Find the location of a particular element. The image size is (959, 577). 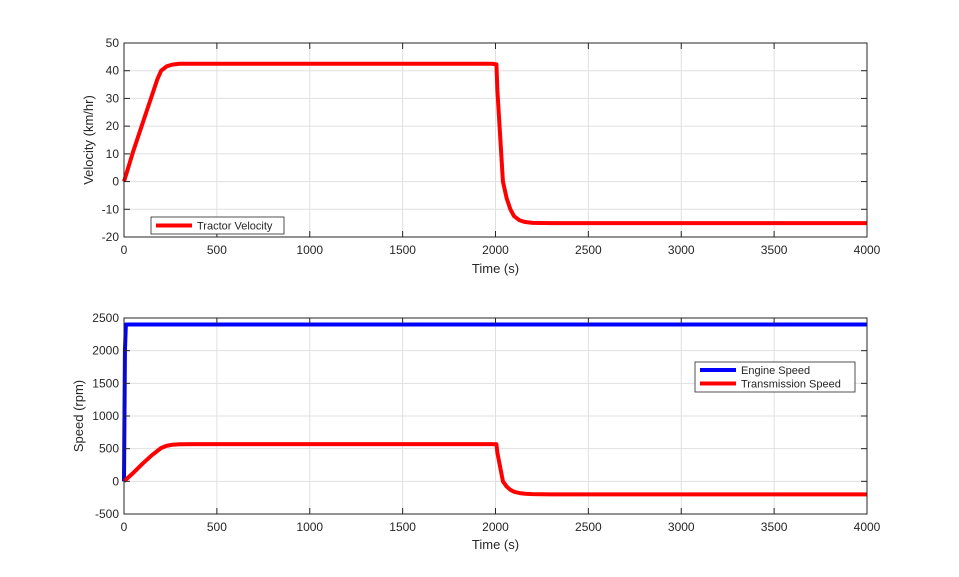

speed-x-tick-label: 500 is located at coordinates (217, 527).